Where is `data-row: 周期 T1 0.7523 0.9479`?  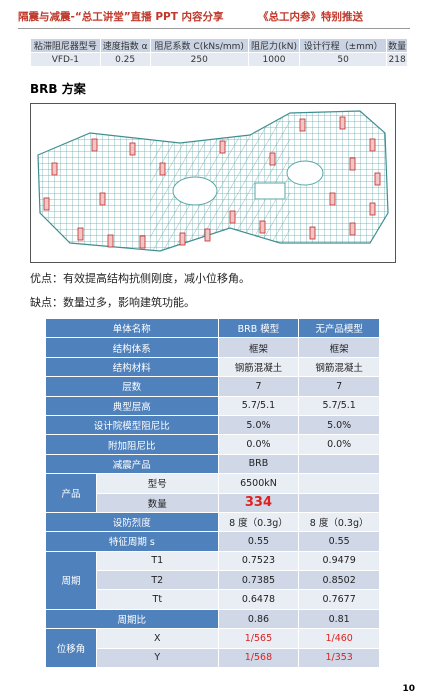 data-row: 周期 T1 0.7523 0.9479 is located at coordinates (212, 580).